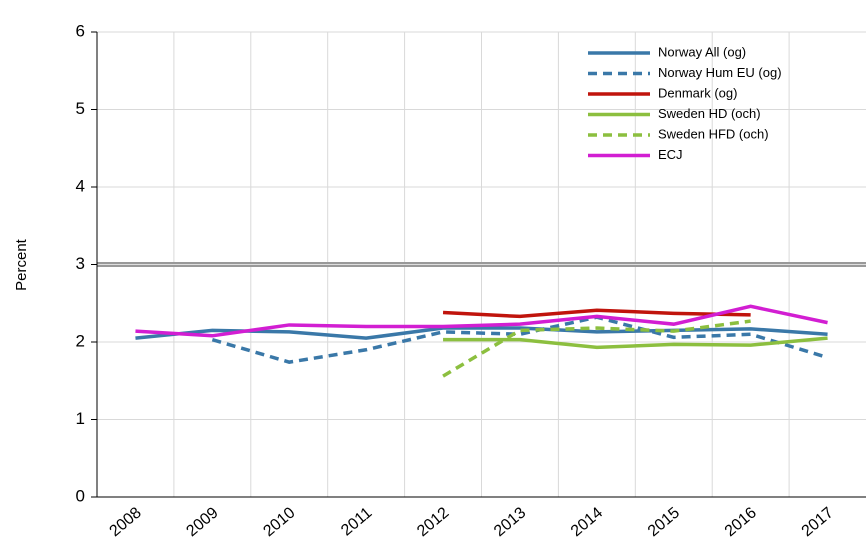 The height and width of the screenshot is (556, 866). I want to click on y-tick-label: 4, so click(80, 185).